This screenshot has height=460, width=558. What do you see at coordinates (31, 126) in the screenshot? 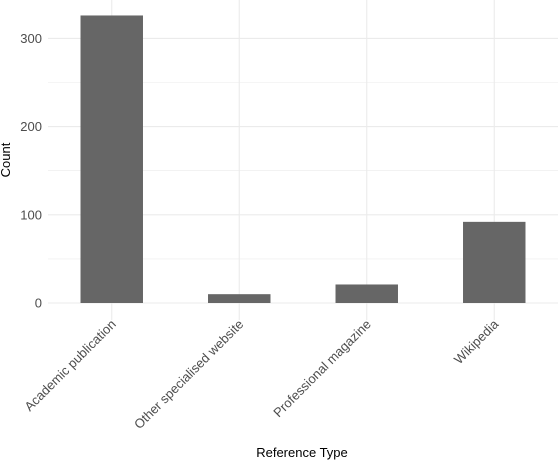
I see `y-tick-label: 200` at bounding box center [31, 126].